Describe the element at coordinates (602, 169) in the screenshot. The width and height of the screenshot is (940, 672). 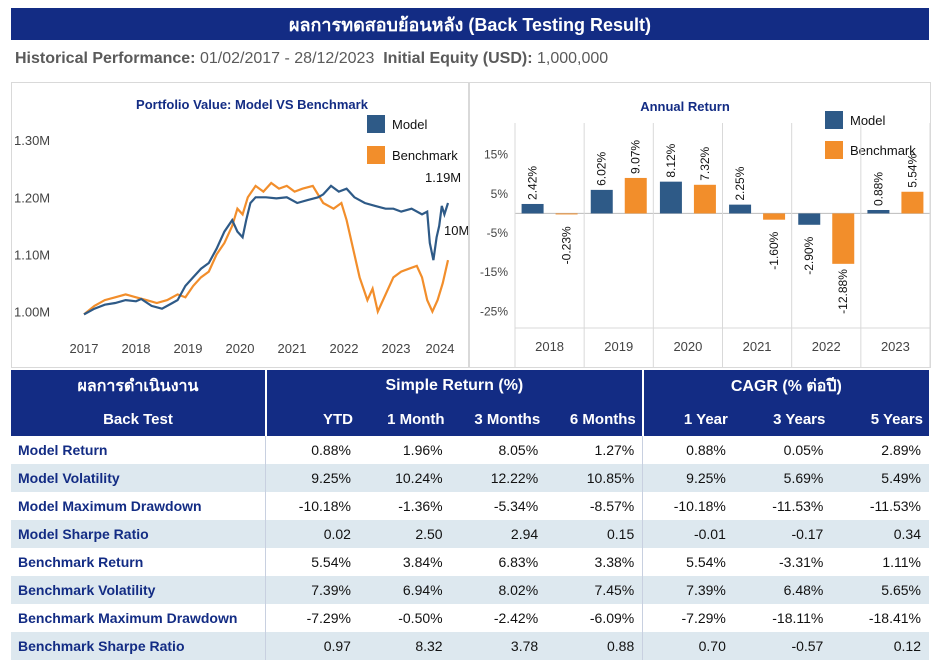
I see `bar-data-label: 6.02%` at that location.